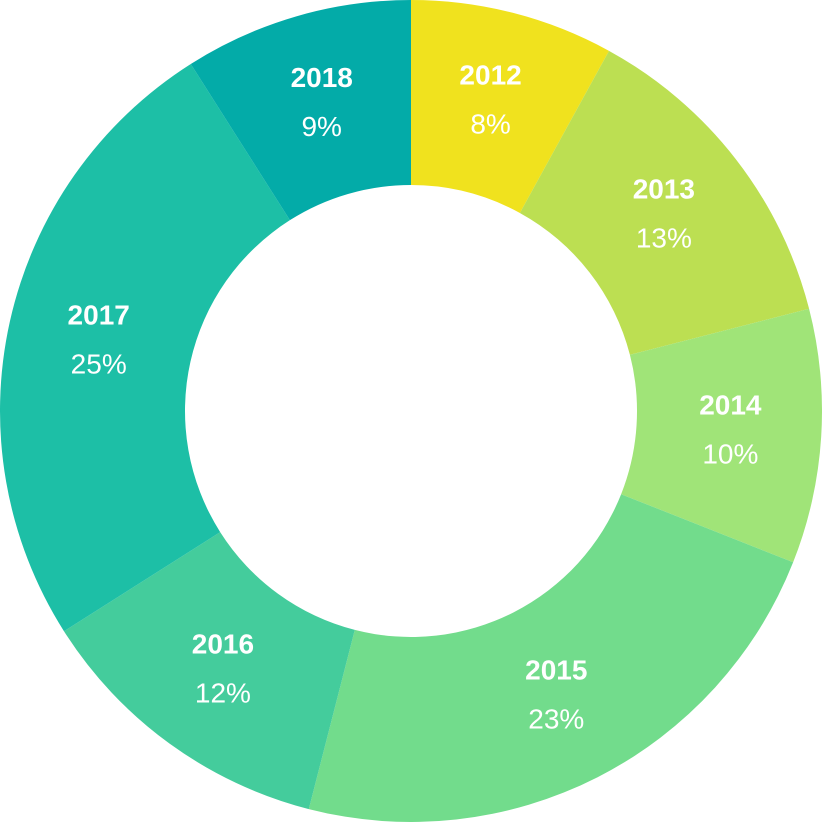 This screenshot has width=822, height=822. Describe the element at coordinates (490, 123) in the screenshot. I see `slice-value: 8%` at that location.